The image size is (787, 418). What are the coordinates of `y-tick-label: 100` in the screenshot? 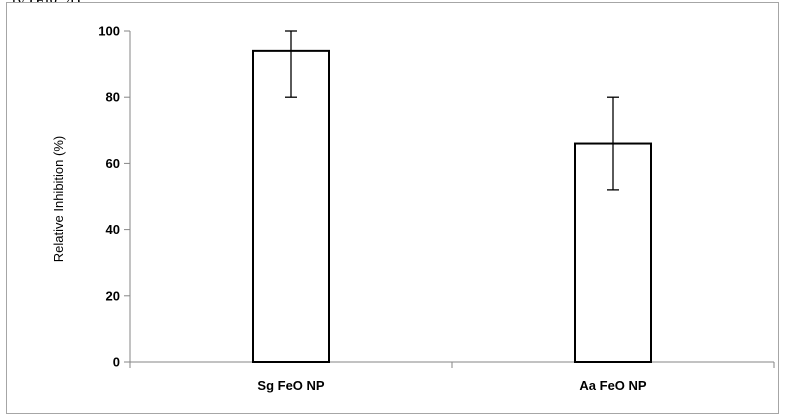 It's located at (109, 31).